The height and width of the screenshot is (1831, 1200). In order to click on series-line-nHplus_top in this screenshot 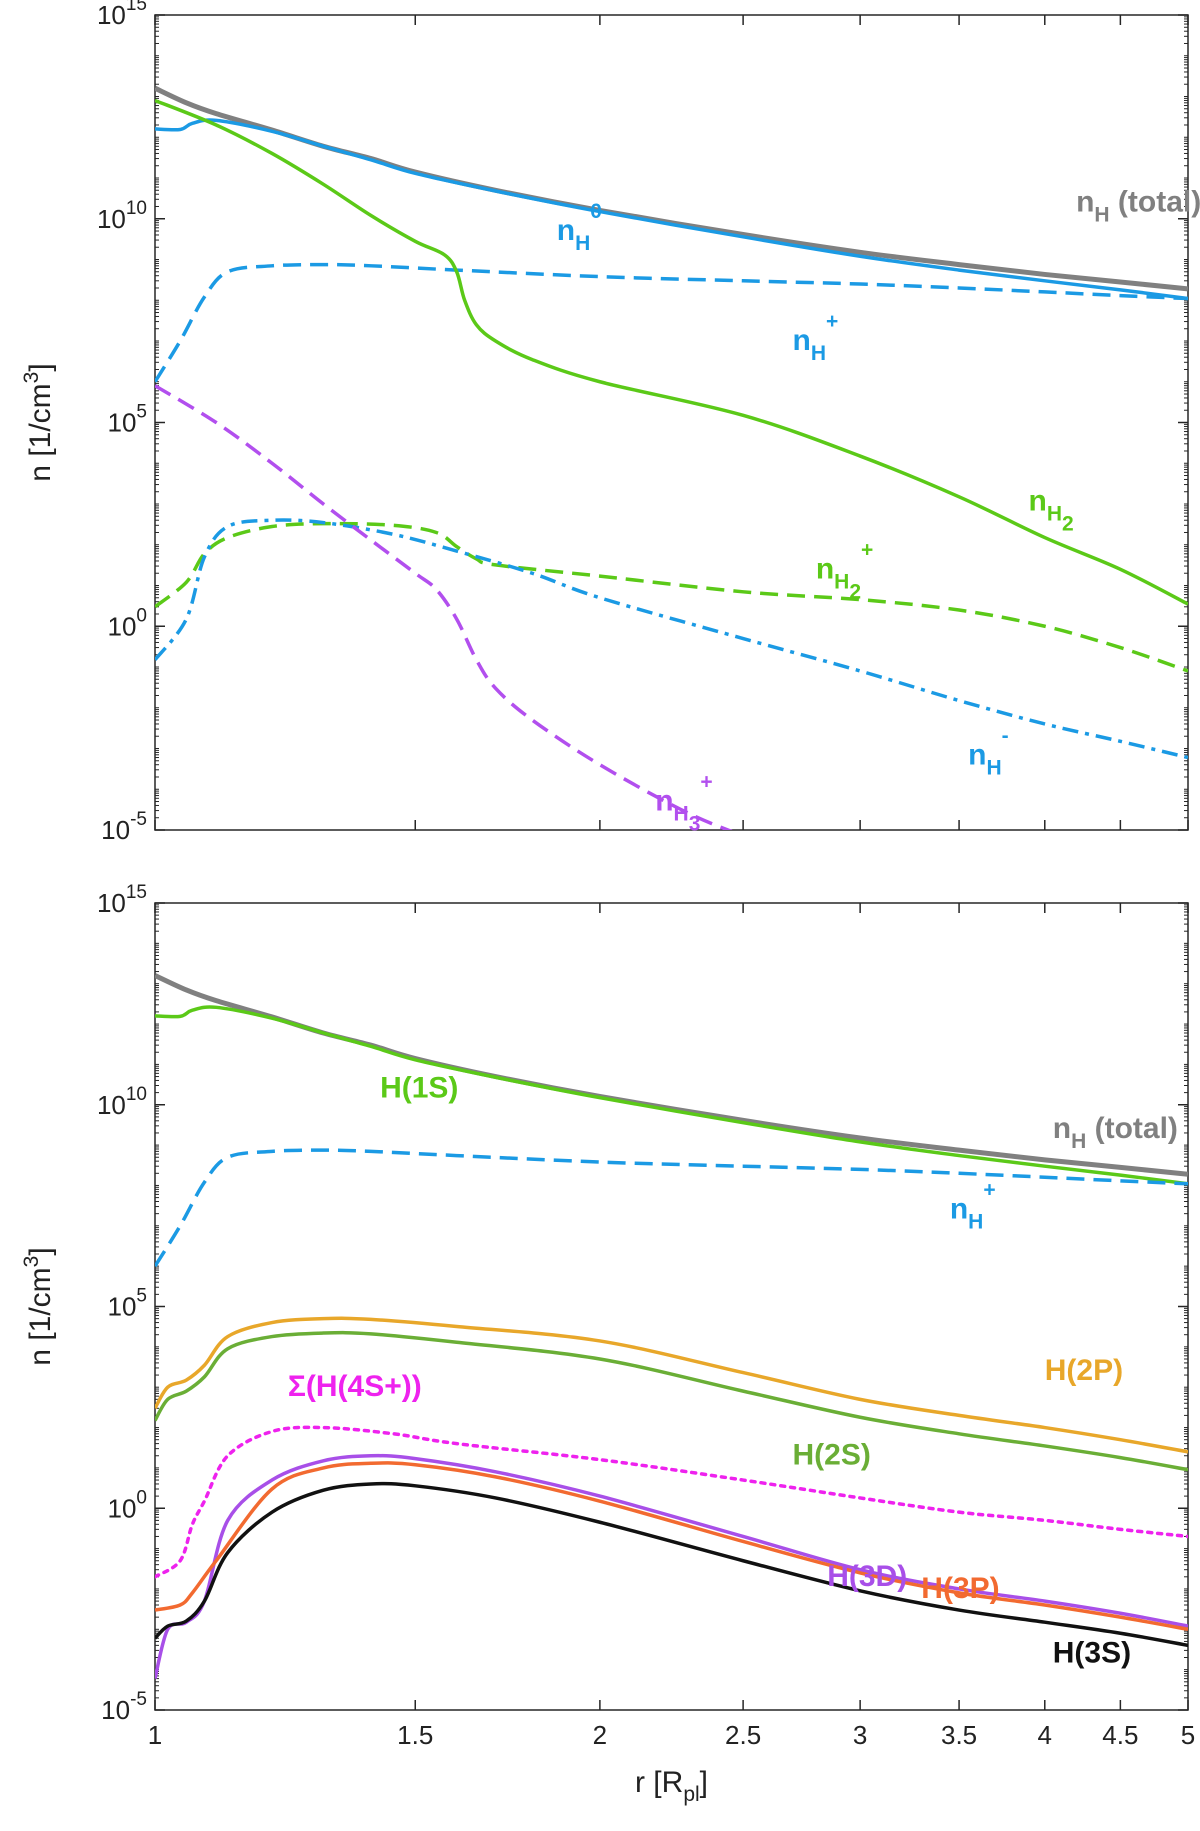, I will do `click(671, 322)`.